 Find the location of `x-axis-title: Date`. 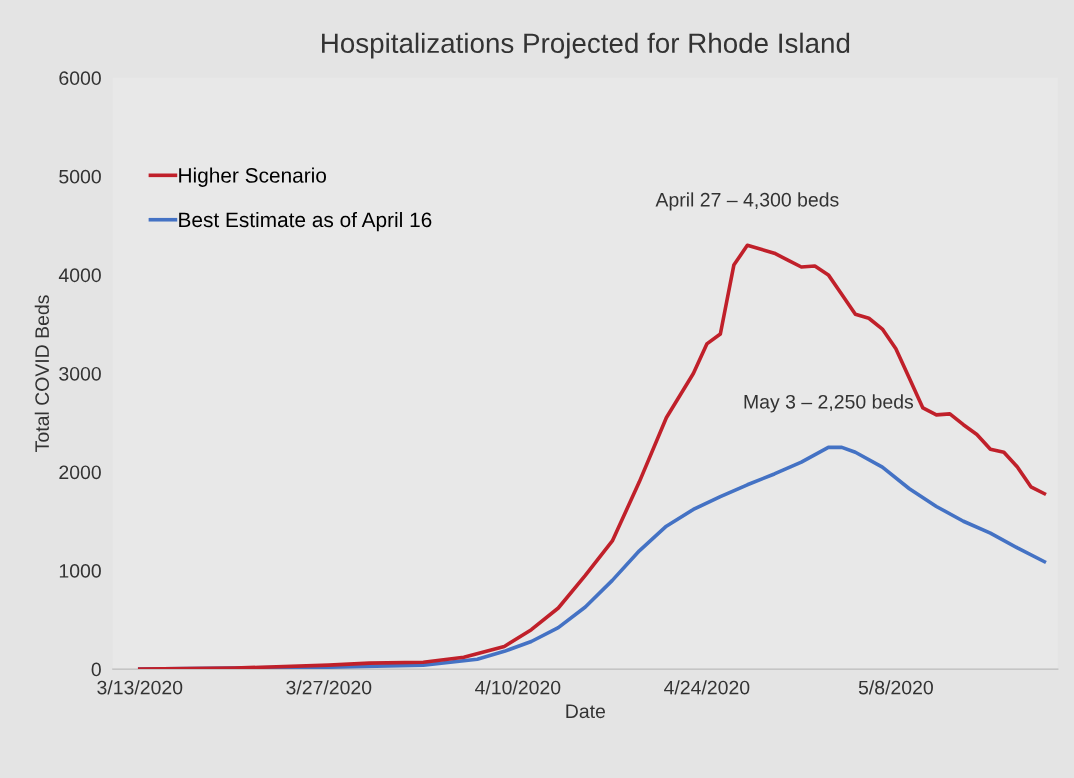

x-axis-title: Date is located at coordinates (585, 711).